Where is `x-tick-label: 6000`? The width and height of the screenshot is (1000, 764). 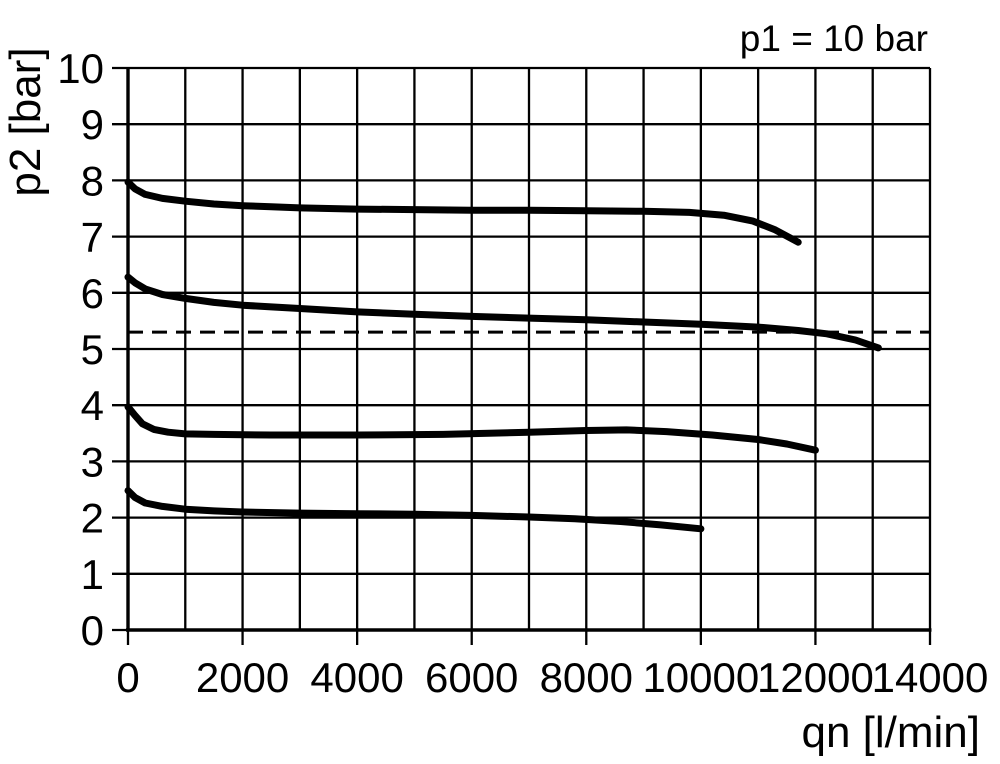
x-tick-label: 6000 is located at coordinates (471, 677).